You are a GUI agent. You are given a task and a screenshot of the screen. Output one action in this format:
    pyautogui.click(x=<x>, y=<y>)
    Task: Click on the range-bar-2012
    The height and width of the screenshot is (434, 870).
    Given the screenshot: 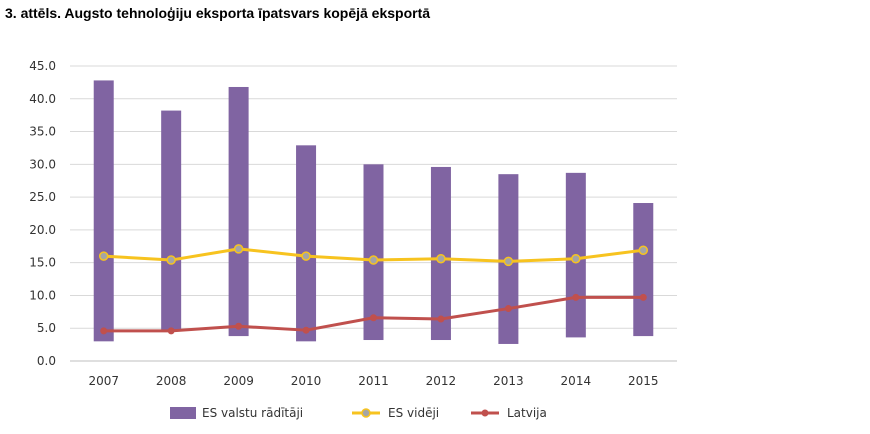 What is the action you would take?
    pyautogui.click(x=440, y=253)
    